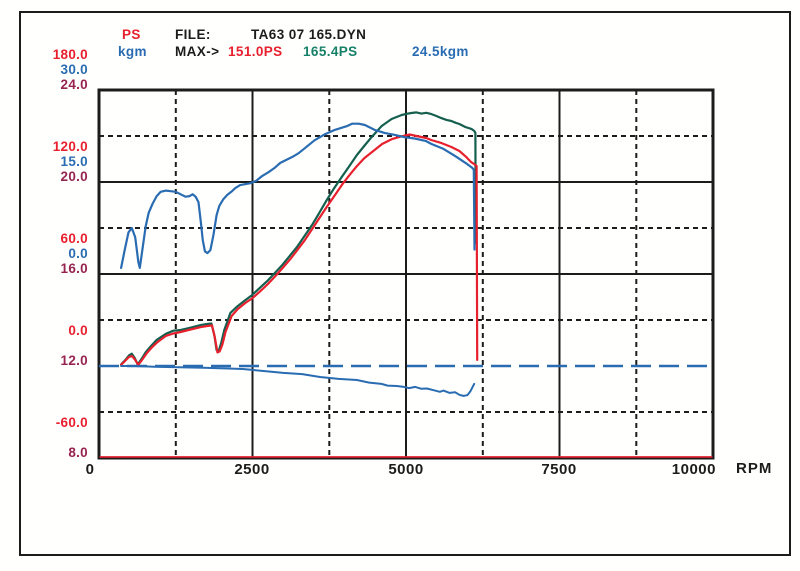  I want to click on y-label-ps-120: 120.0, so click(70, 146).